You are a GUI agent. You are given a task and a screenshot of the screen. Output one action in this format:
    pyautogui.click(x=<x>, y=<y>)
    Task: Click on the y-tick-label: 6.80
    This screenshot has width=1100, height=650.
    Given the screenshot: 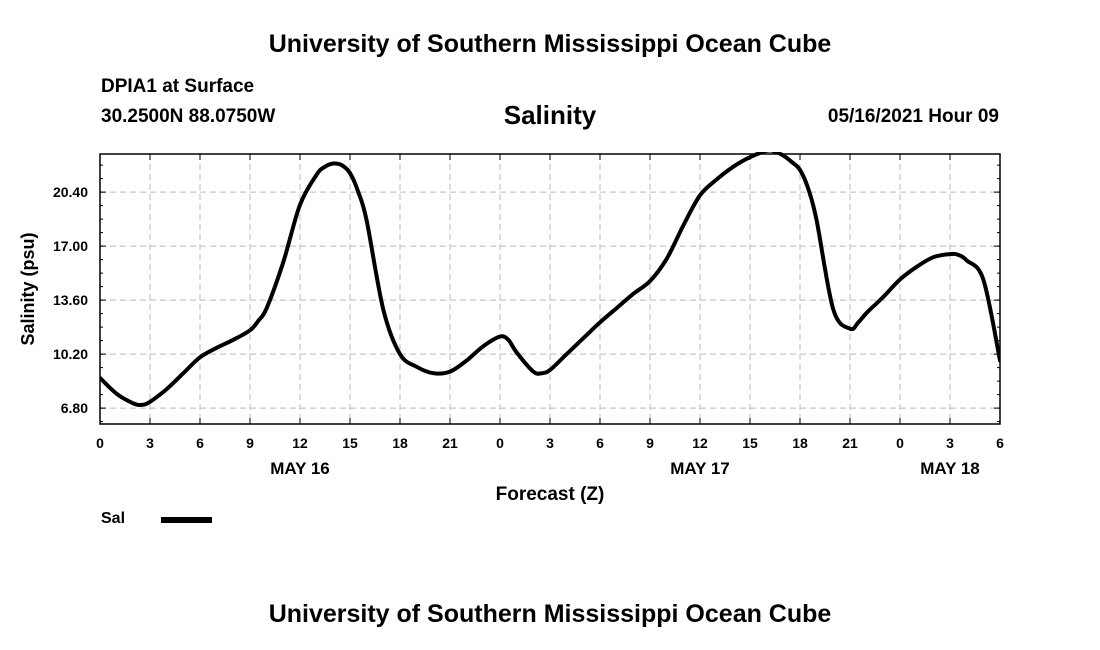 What is the action you would take?
    pyautogui.click(x=74, y=408)
    